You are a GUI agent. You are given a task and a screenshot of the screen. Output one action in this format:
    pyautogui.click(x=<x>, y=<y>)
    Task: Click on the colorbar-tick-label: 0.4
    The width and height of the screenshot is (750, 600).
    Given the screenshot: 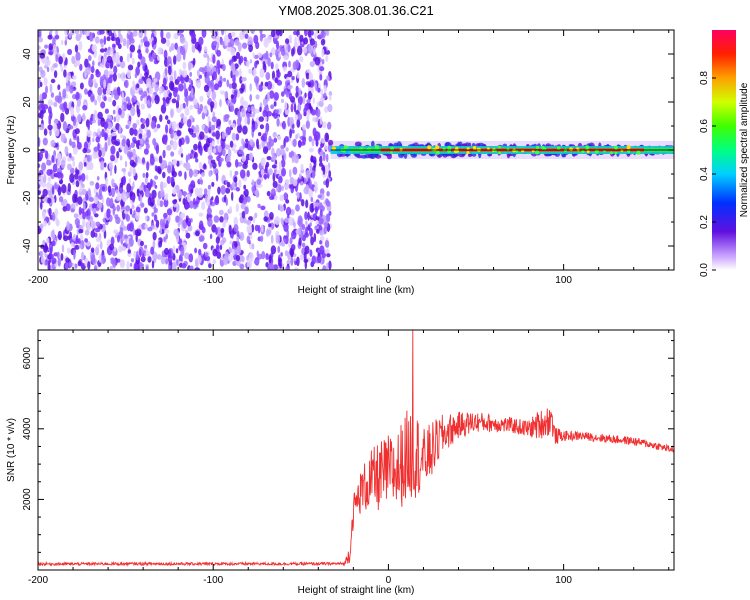 What is the action you would take?
    pyautogui.click(x=704, y=174)
    